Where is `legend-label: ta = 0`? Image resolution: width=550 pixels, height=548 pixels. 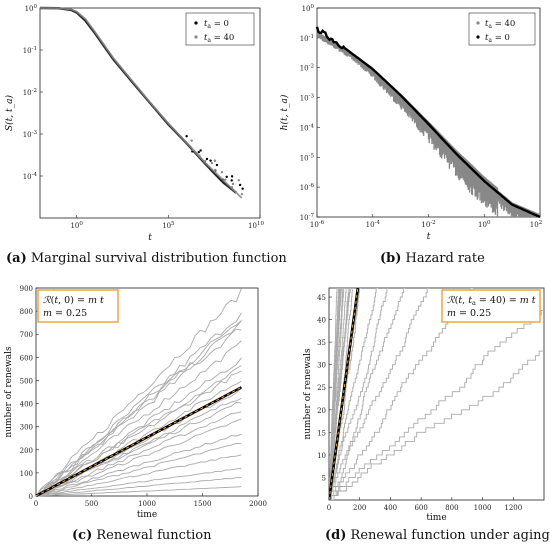
legend-label: ta = 0 is located at coordinates (216, 24).